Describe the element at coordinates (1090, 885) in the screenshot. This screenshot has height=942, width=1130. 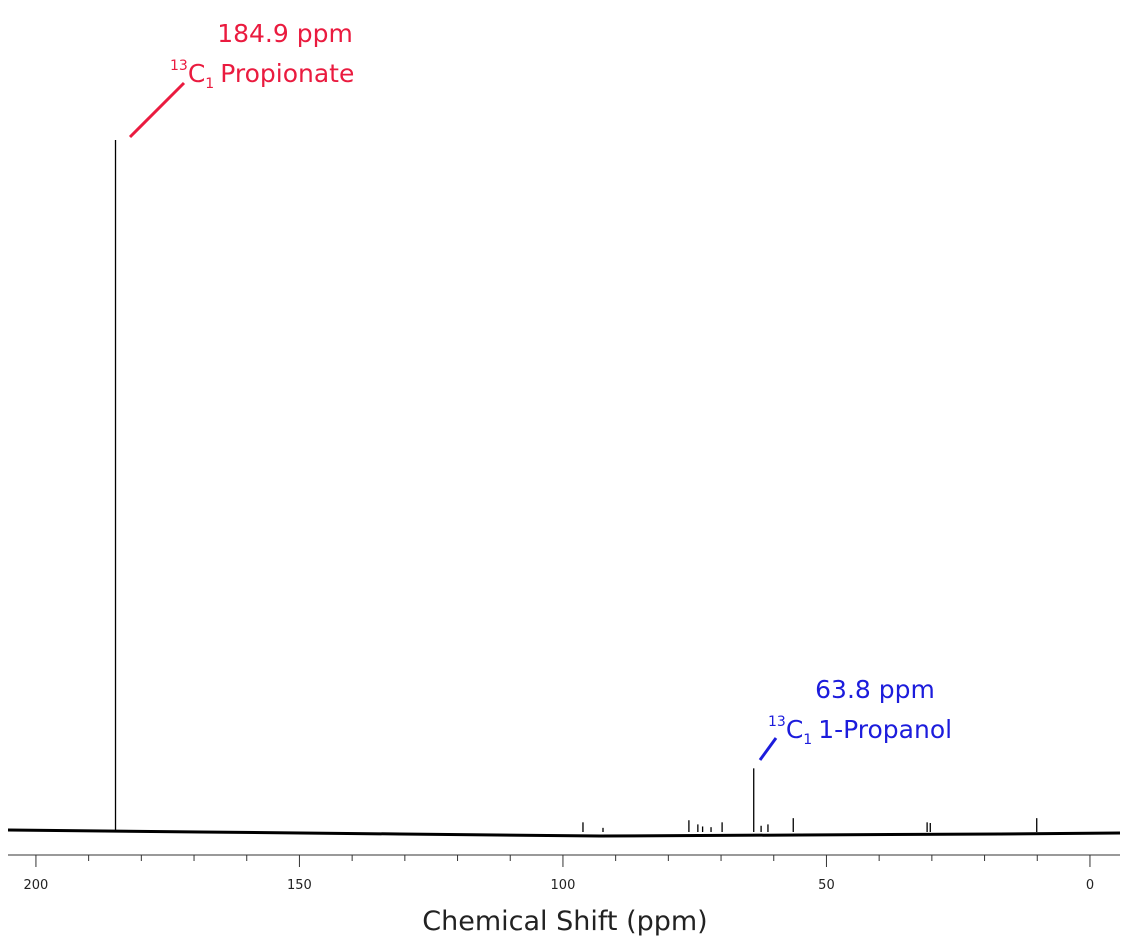
I see `x-tick-label: 0` at that location.